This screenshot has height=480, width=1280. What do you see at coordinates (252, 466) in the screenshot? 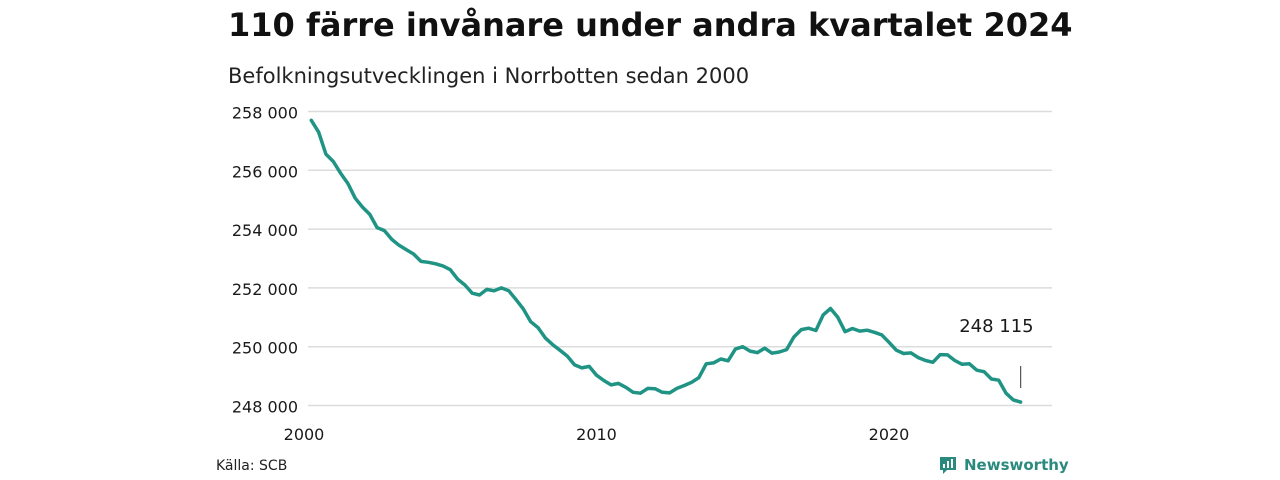
I see `source-note: Källa: SCB` at bounding box center [252, 466].